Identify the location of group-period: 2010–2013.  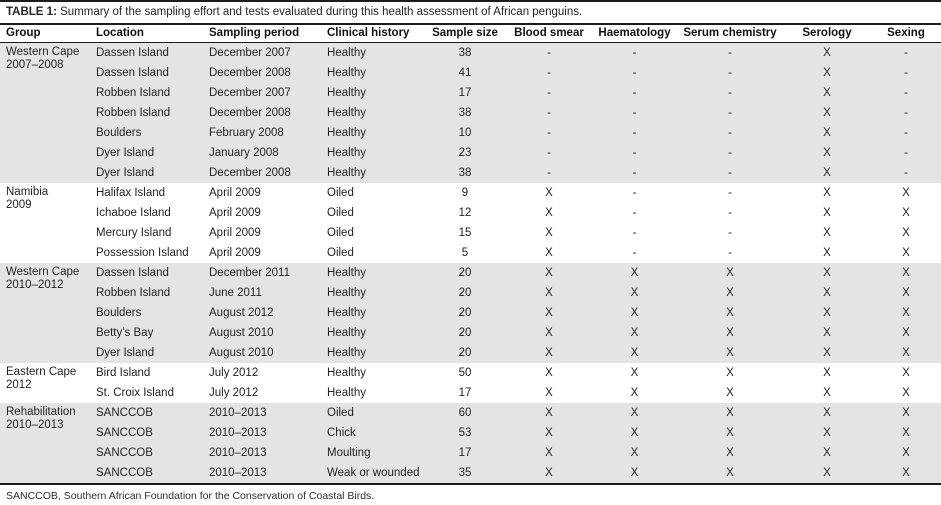
(35, 425).